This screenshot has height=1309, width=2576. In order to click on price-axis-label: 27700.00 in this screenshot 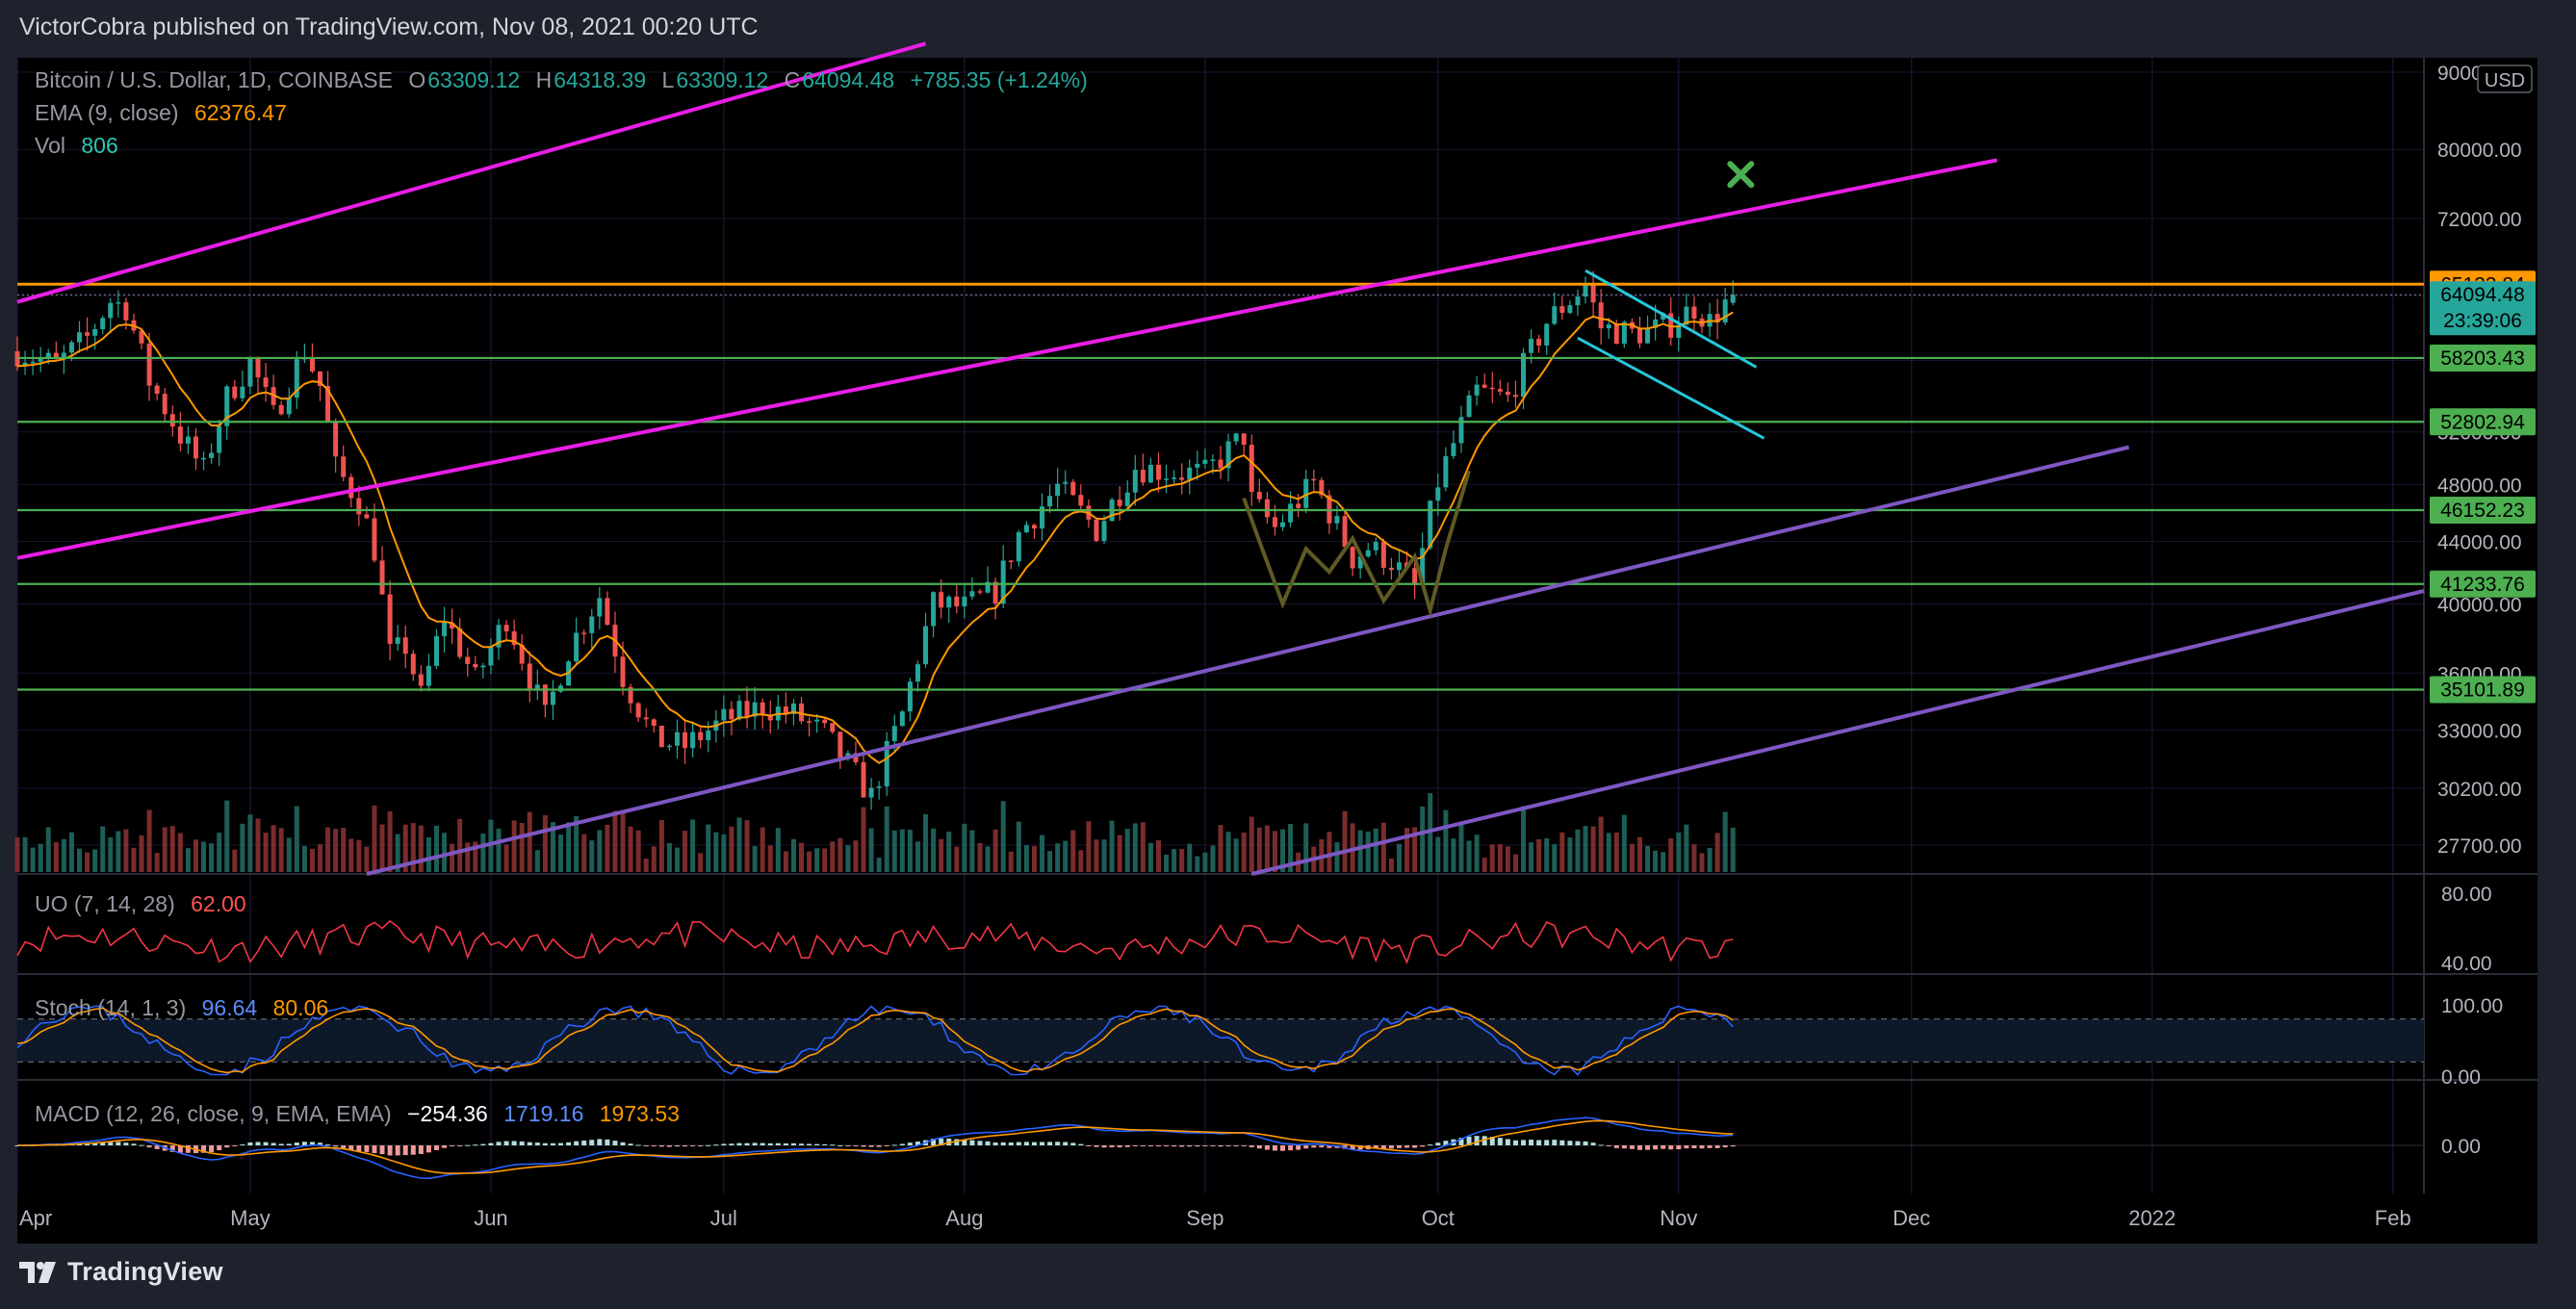, I will do `click(2479, 846)`.